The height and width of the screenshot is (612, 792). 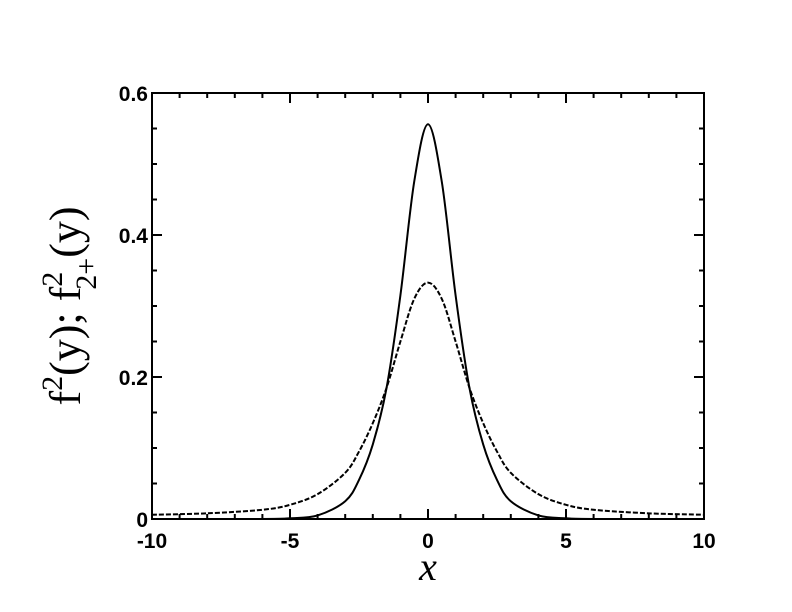 I want to click on svg-text: f2(y); f22+(y), so click(x=69, y=305).